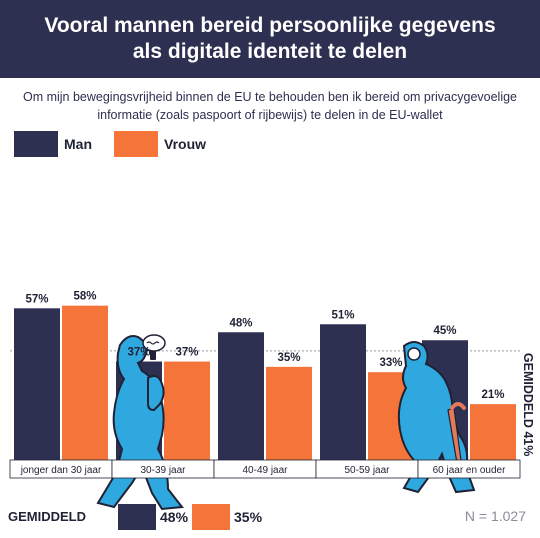  I want to click on category-cell, so click(469, 469).